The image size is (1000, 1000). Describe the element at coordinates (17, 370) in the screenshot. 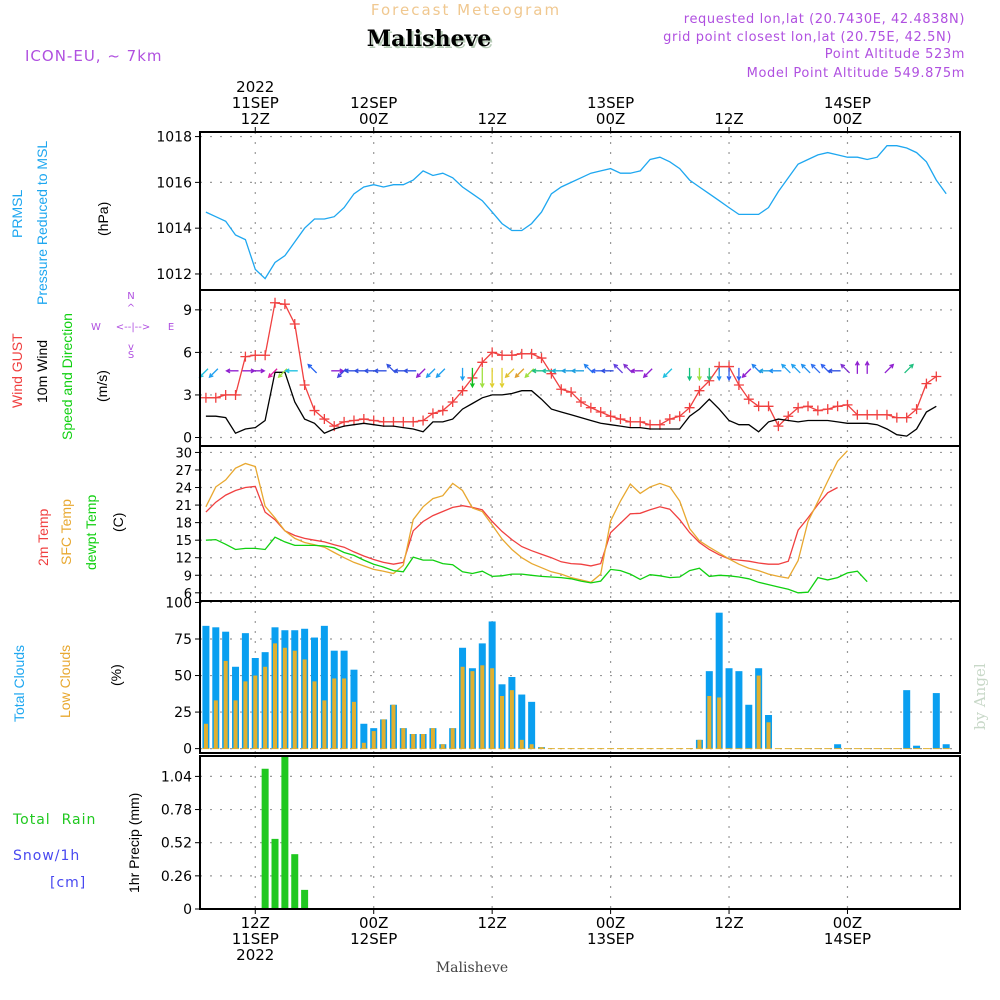

I see `wind-label-gust: Wind GUST` at that location.